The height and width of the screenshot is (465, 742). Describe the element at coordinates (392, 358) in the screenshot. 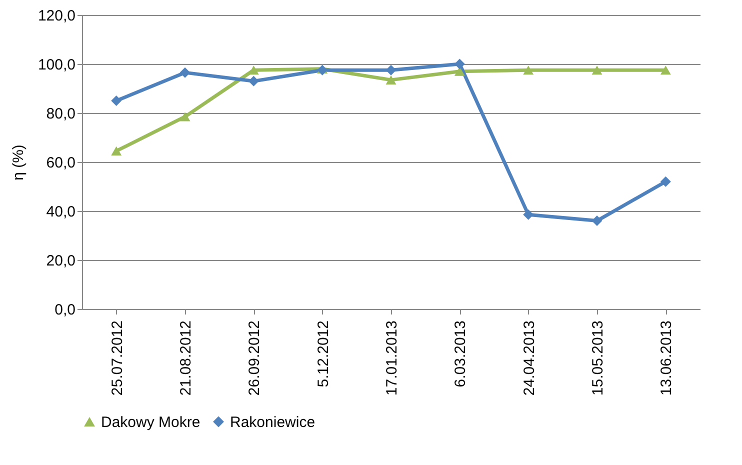

I see `x-tick-label: 17.01.2013` at that location.